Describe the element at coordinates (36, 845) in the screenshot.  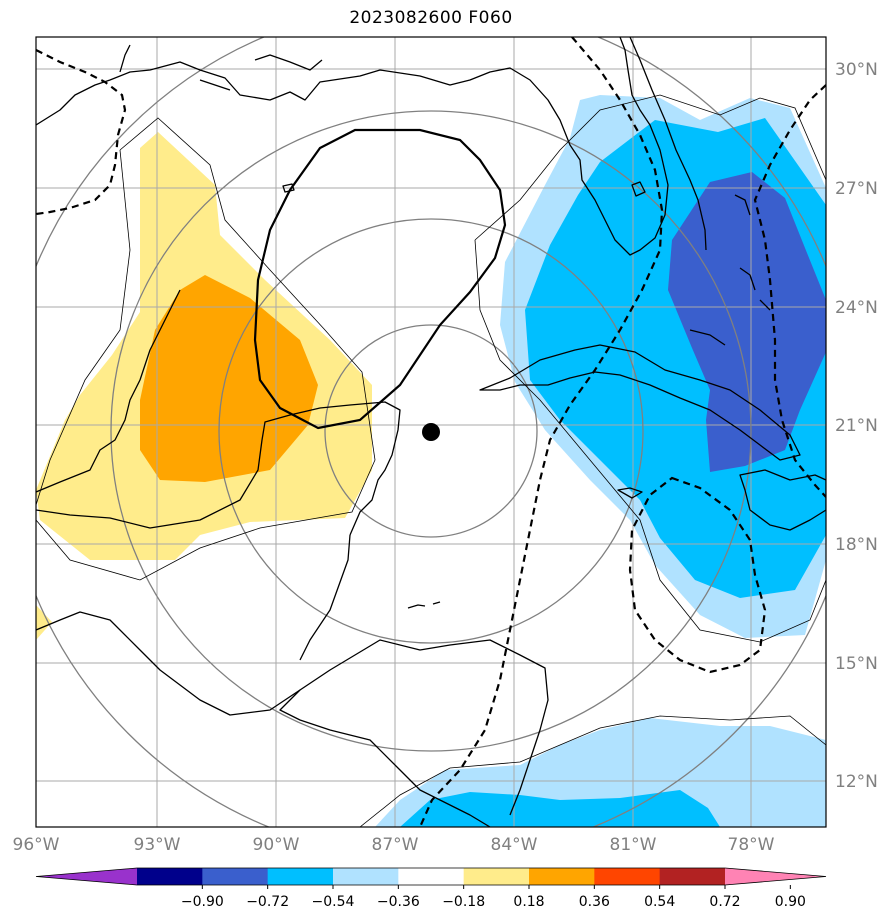
I see `lon-label: 96°W` at that location.